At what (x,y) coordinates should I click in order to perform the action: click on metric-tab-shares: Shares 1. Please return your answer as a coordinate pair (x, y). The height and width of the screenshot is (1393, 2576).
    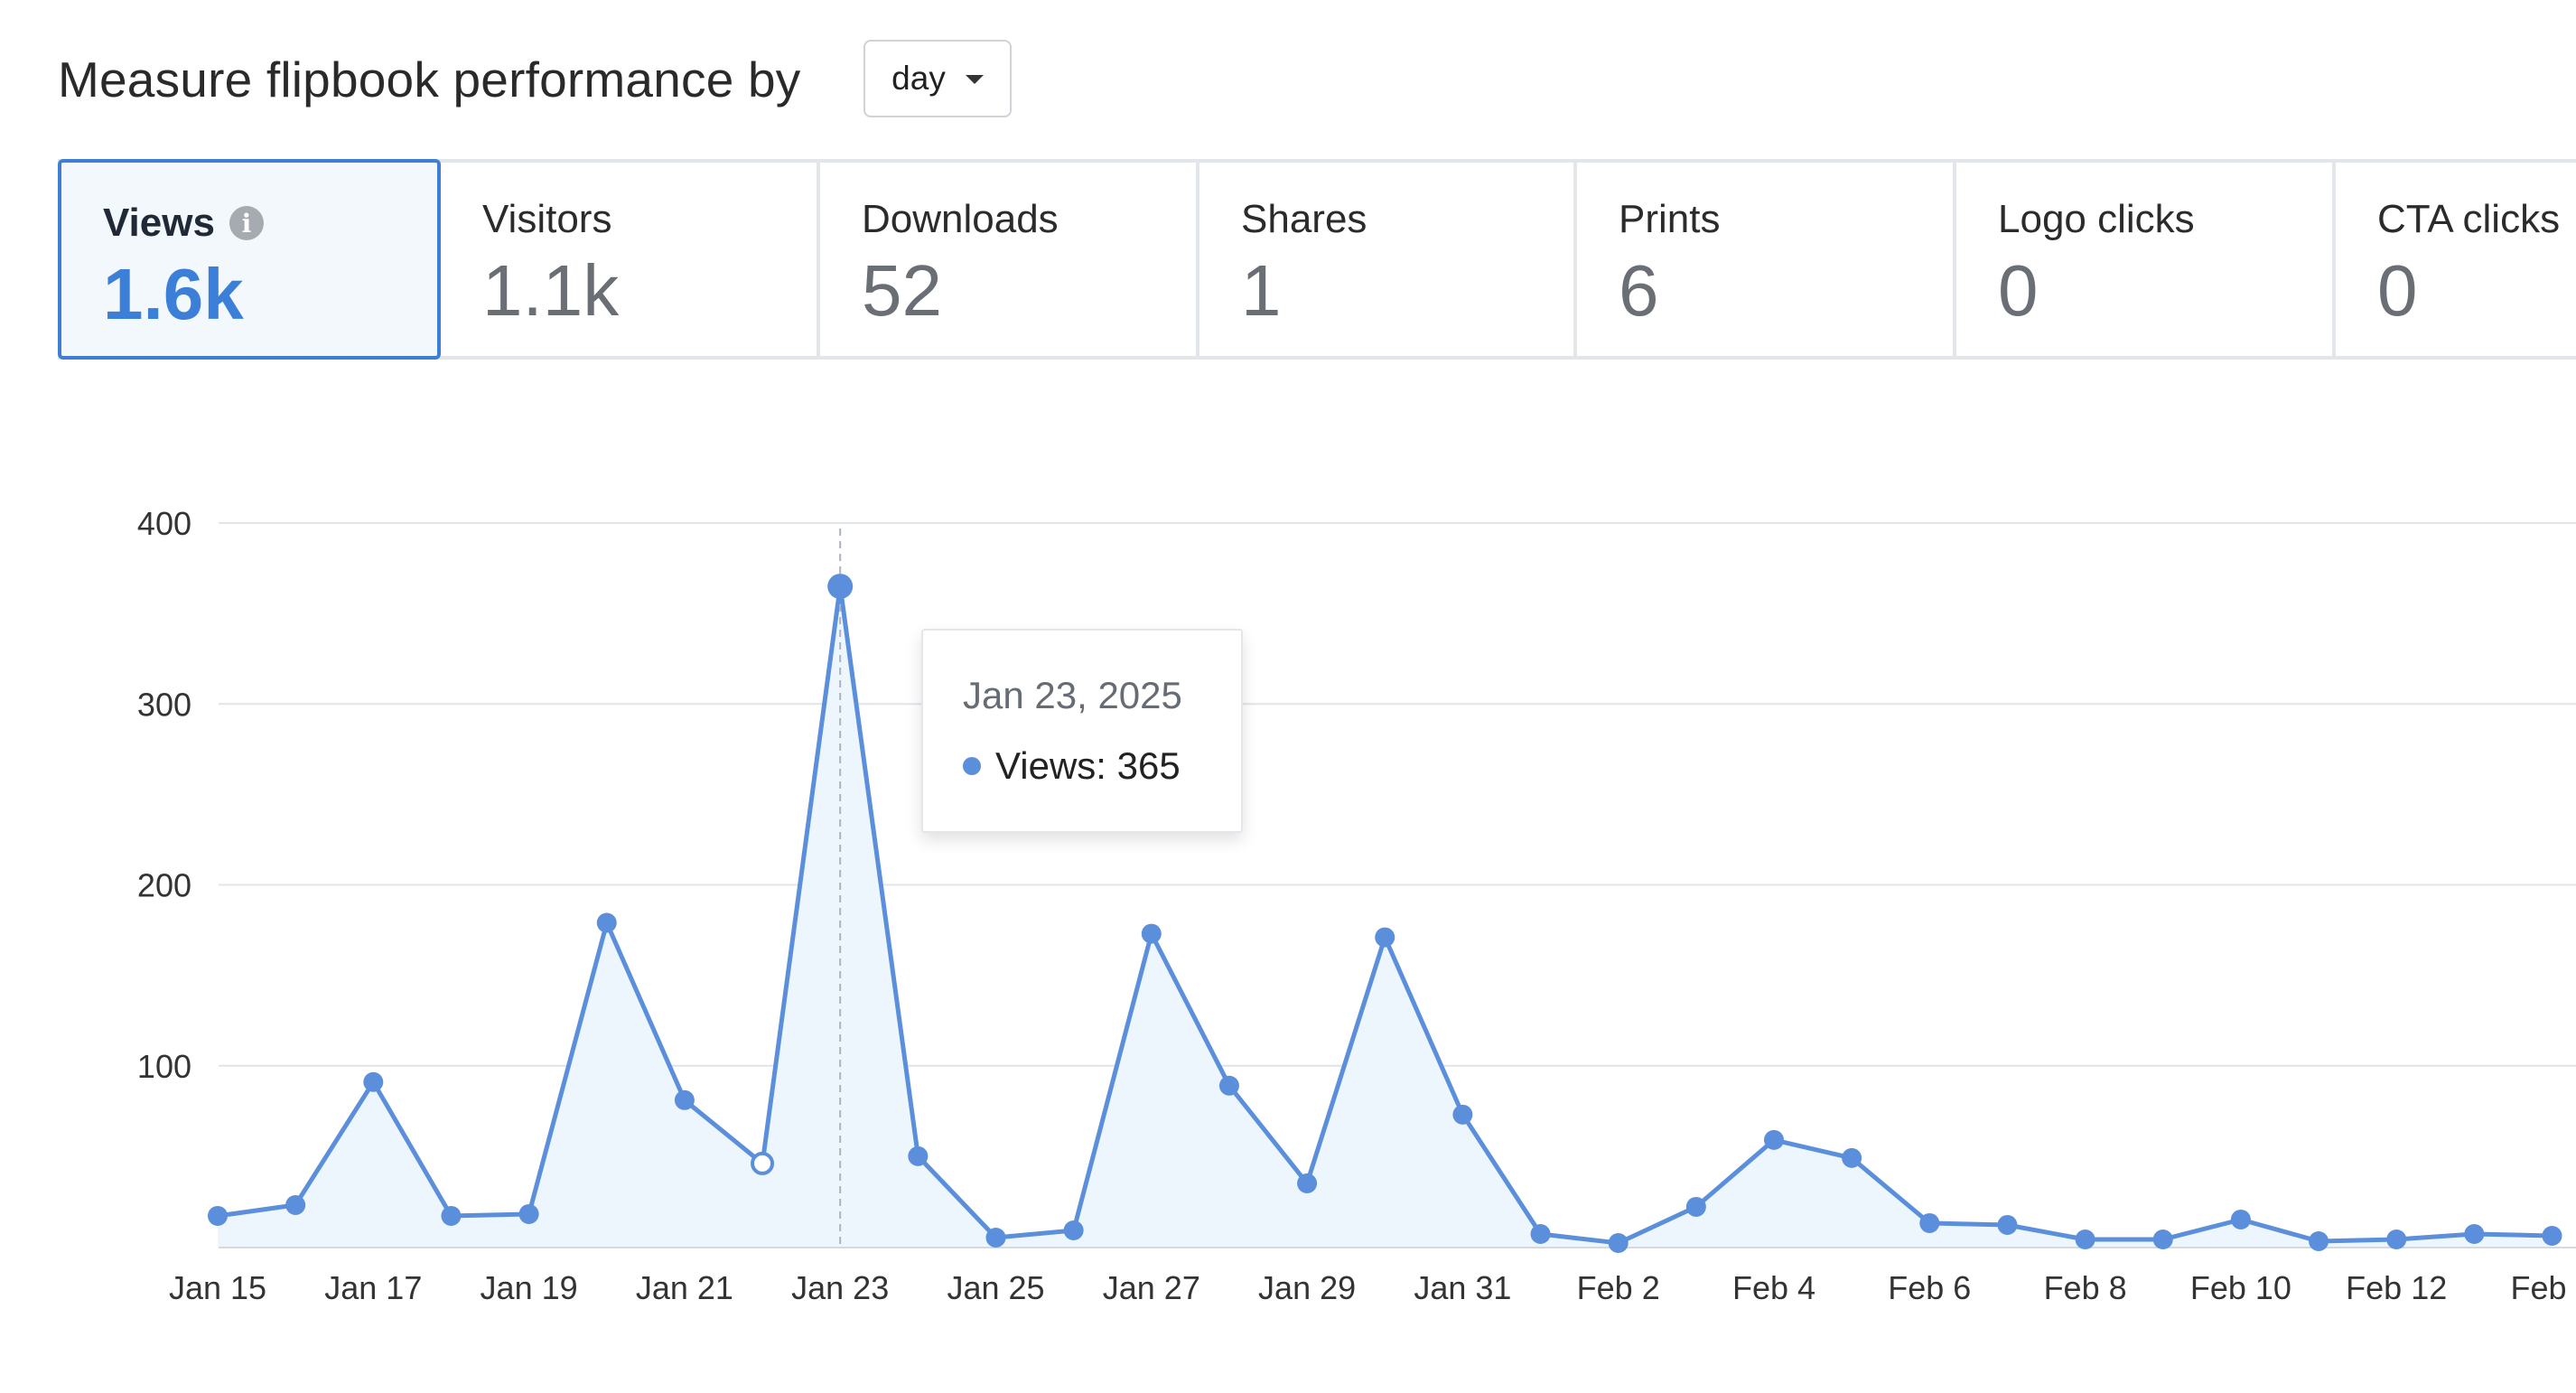
    Looking at the image, I should click on (1388, 259).